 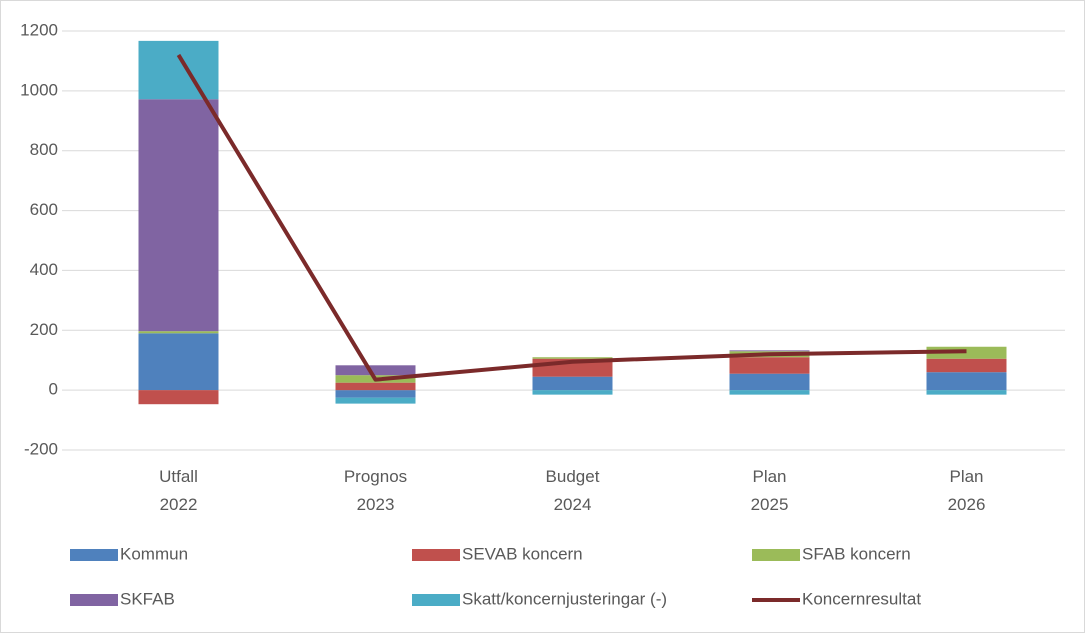 What do you see at coordinates (53, 389) in the screenshot?
I see `y-tick-label: 0` at bounding box center [53, 389].